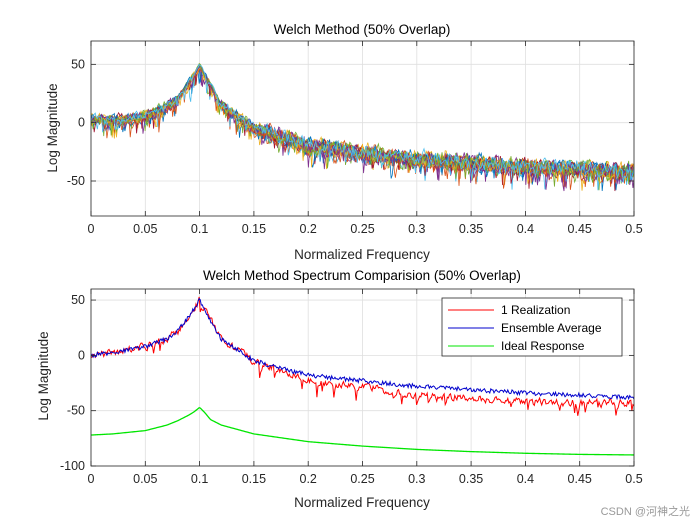  What do you see at coordinates (308, 229) in the screenshot?
I see `chart1-xtick-label: 0.2` at bounding box center [308, 229].